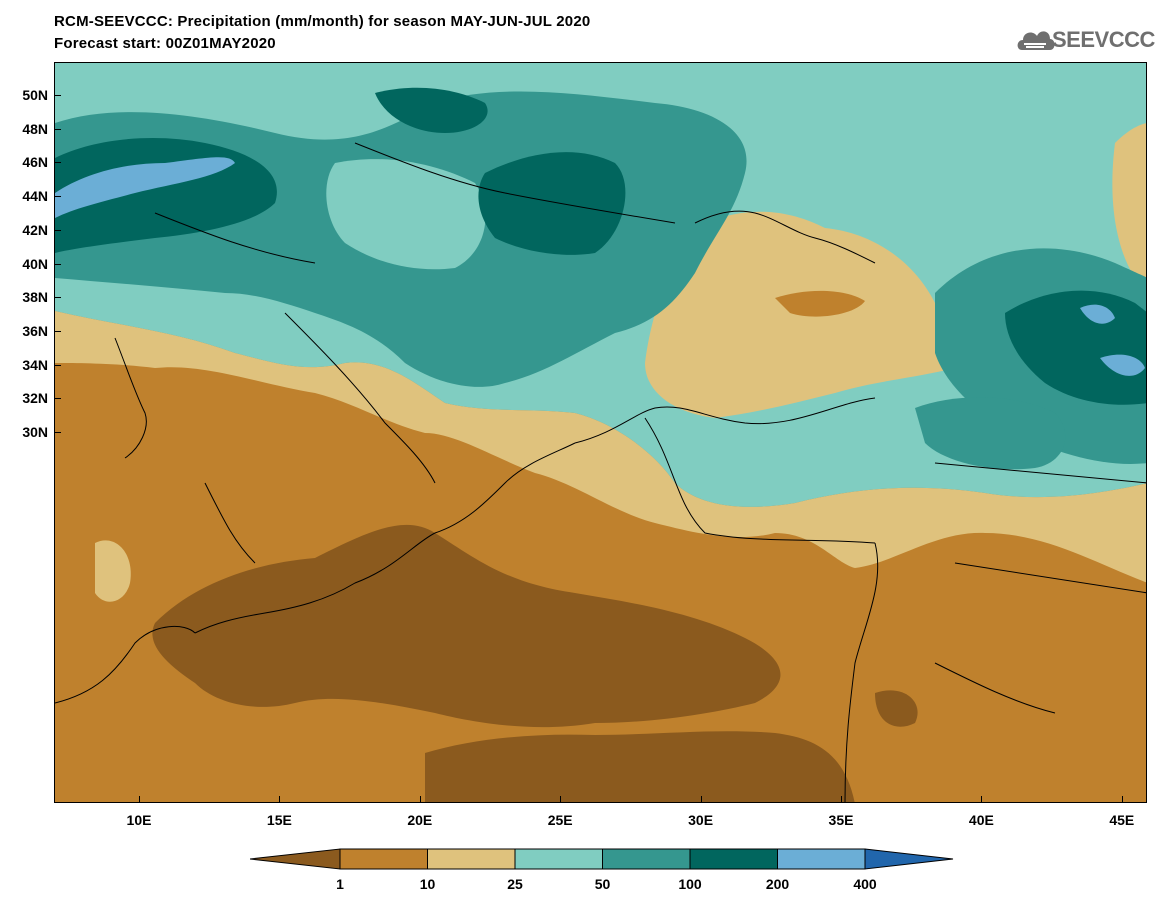 The height and width of the screenshot is (907, 1165). What do you see at coordinates (841, 820) in the screenshot?
I see `lon-label-35E: 35E` at bounding box center [841, 820].